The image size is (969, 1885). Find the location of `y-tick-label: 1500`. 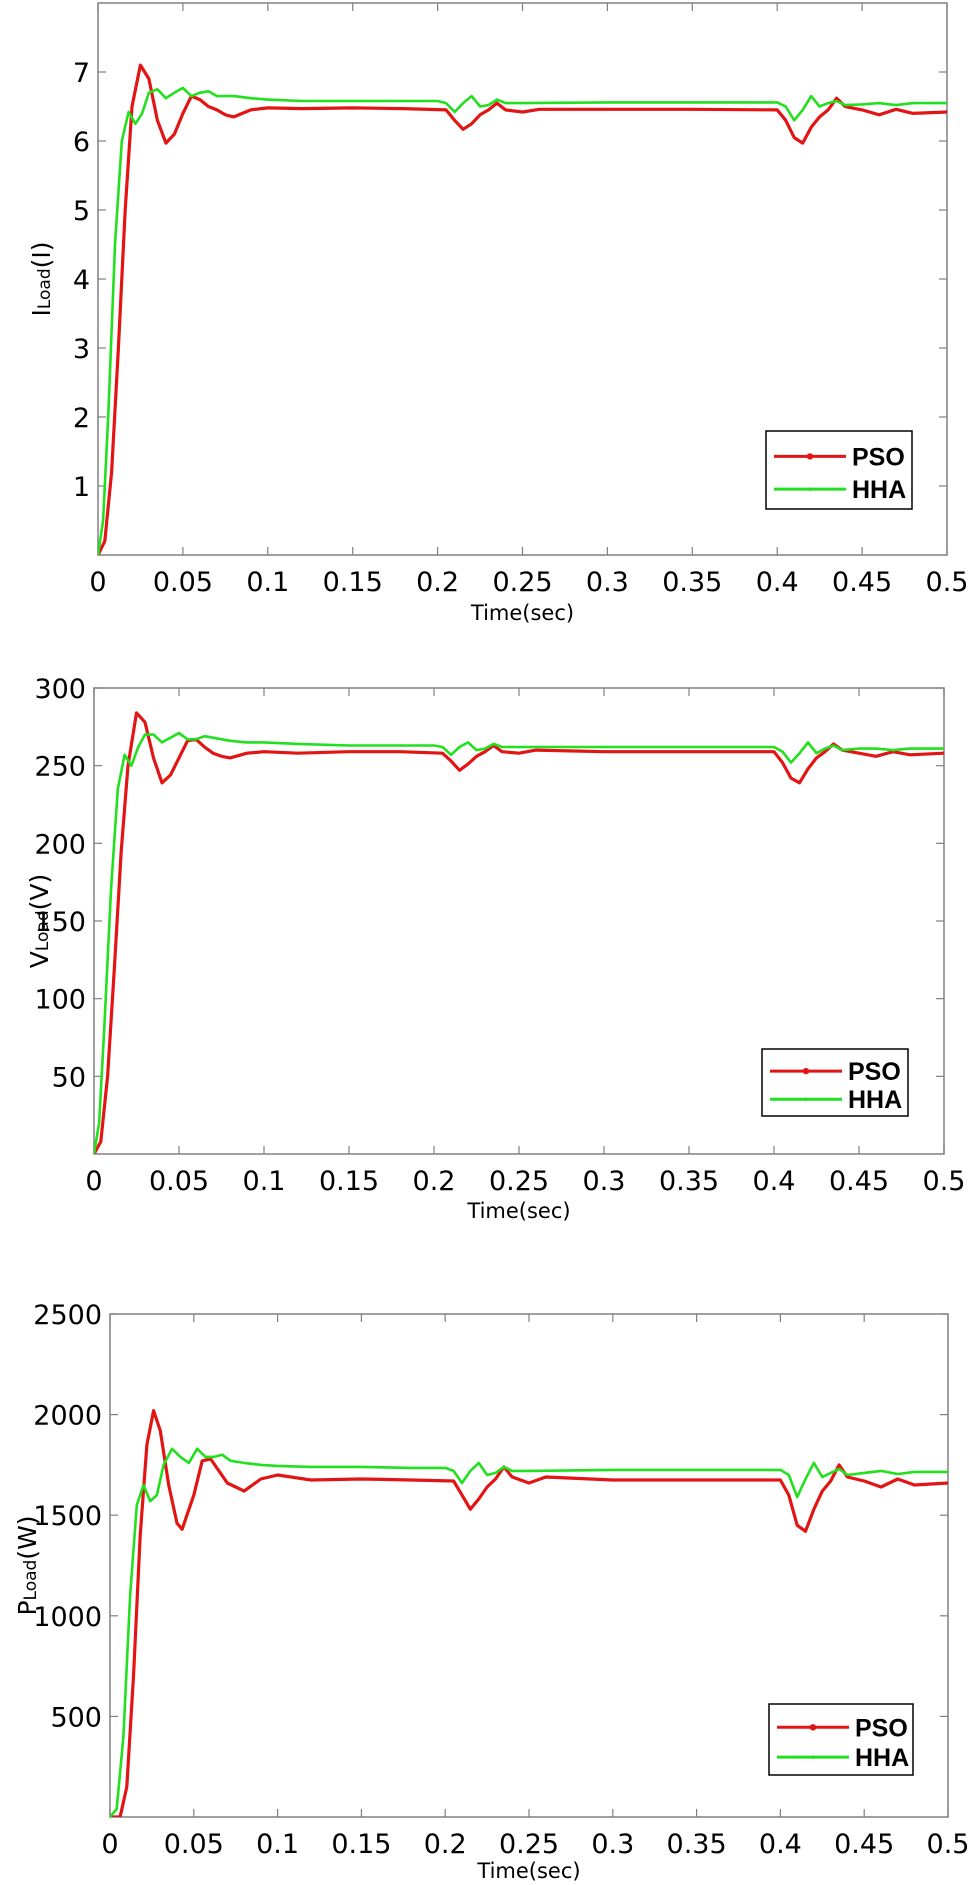

y-tick-label: 1500 is located at coordinates (67, 1516).